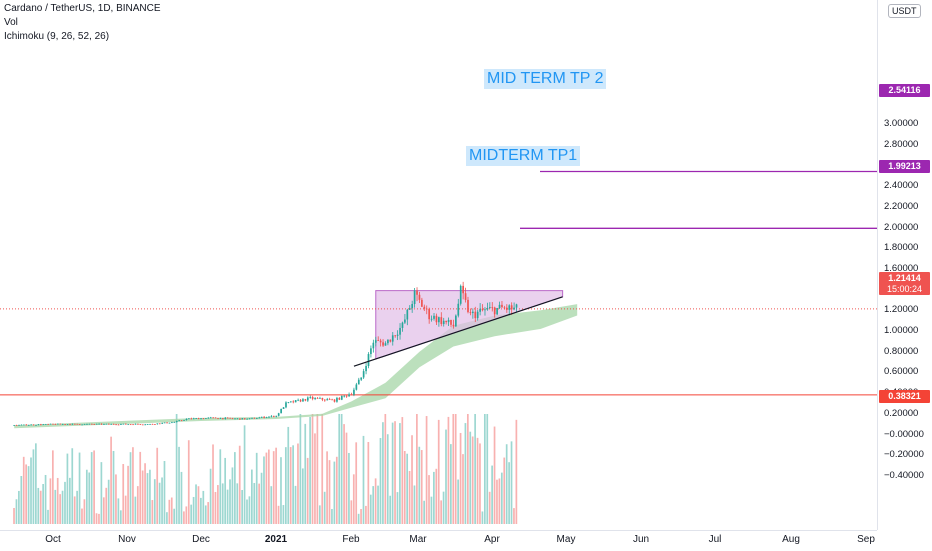 Image resolution: width=932 pixels, height=551 pixels. I want to click on price-tick-label: 3.00000, so click(901, 123).